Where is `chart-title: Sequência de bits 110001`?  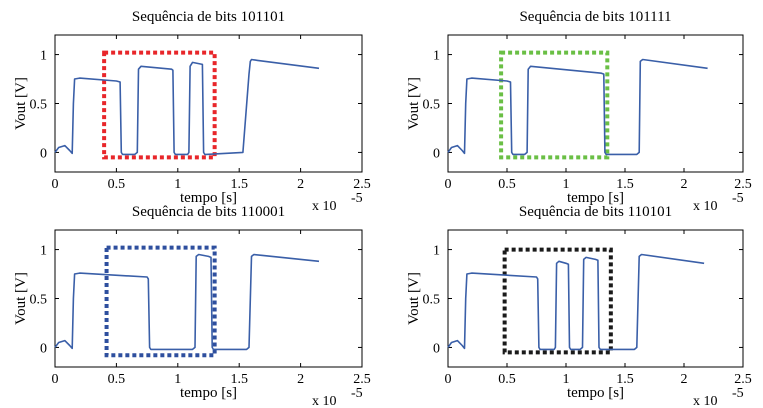
chart-title: Sequência de bits 110001 is located at coordinates (208, 212).